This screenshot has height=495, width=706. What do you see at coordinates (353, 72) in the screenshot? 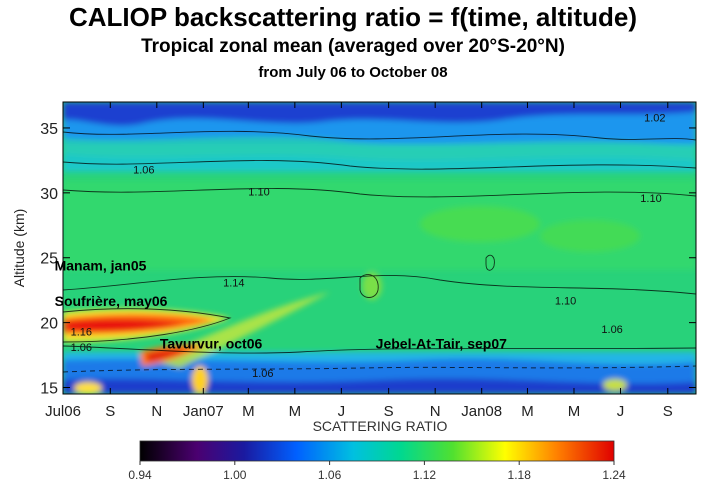
I see `chart-date-range: from July 06 to October 08` at bounding box center [353, 72].